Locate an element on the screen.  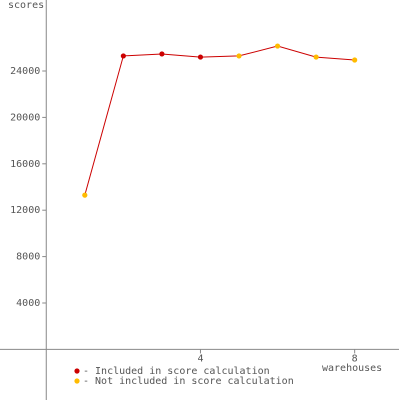
x-tick-label: 8 is located at coordinates (355, 358).